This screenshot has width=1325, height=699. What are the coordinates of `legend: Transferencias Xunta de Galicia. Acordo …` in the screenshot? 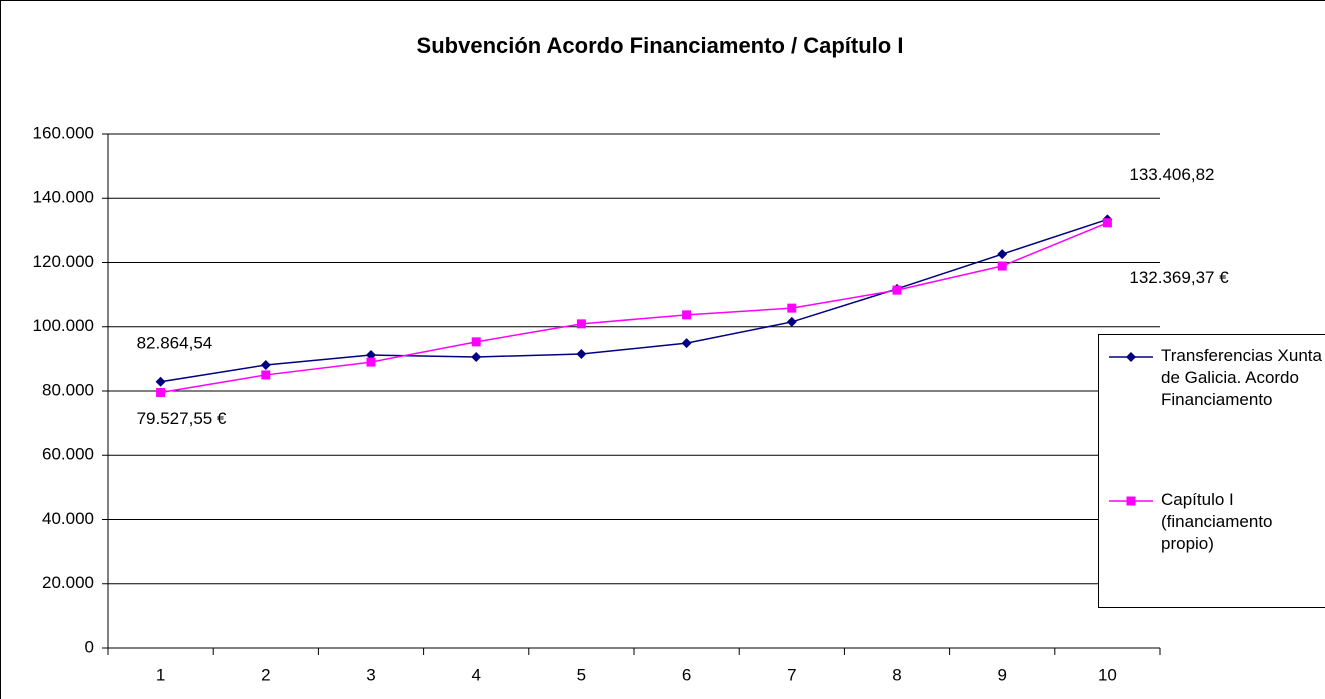 It's located at (1211, 471).